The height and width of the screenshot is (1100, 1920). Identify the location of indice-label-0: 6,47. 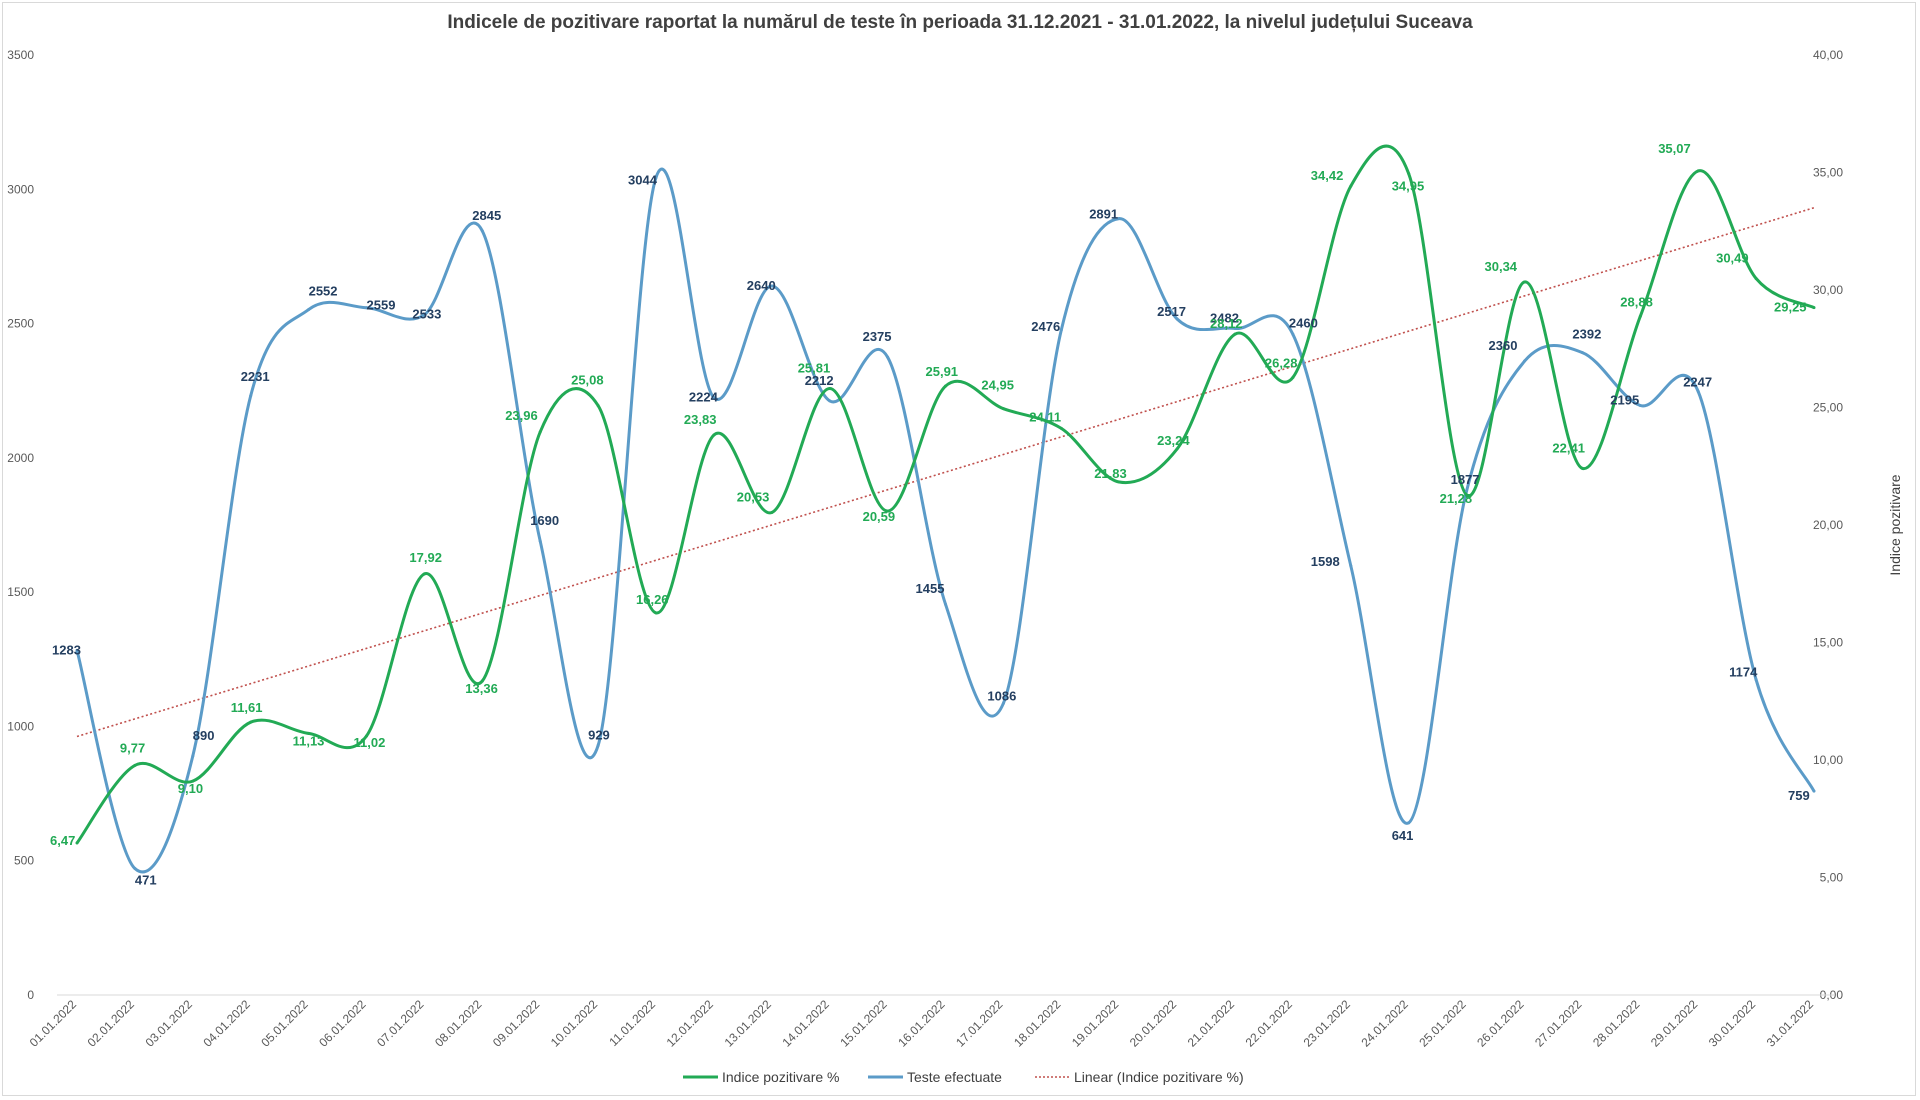
(62, 840).